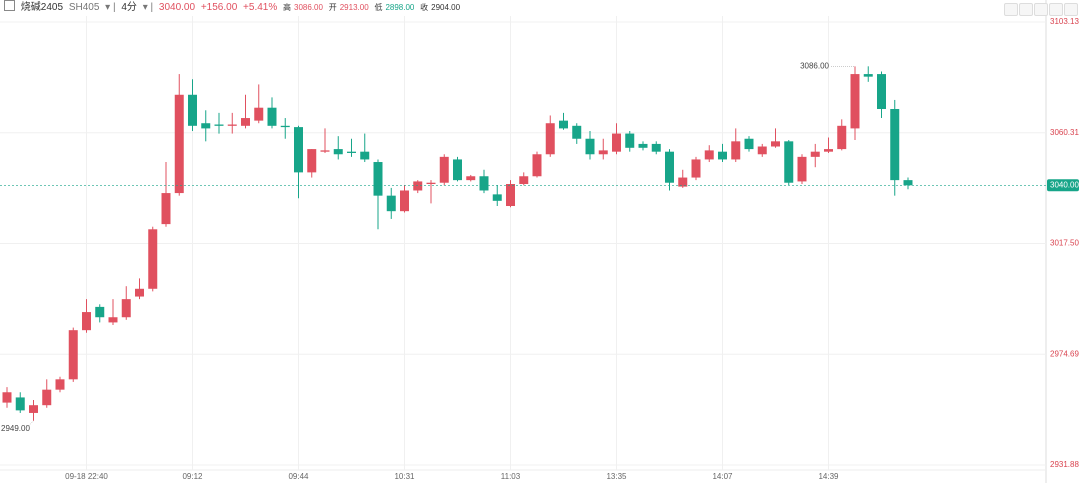 Image resolution: width=1080 pixels, height=483 pixels. Describe the element at coordinates (354, 7) in the screenshot. I see `open: 2913.00` at that location.